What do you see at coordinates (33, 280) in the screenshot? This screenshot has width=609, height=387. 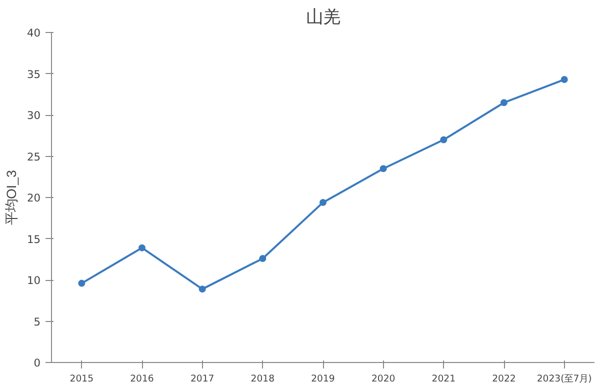 I see `y-tick-label: 10` at bounding box center [33, 280].